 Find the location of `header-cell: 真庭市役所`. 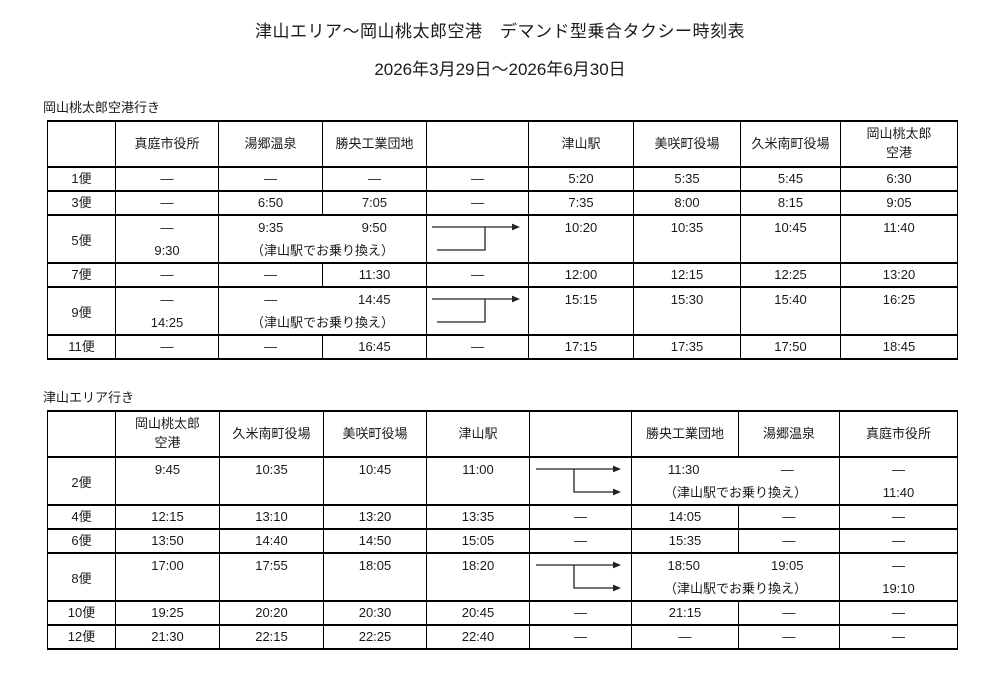

header-cell: 真庭市役所 is located at coordinates (898, 434).